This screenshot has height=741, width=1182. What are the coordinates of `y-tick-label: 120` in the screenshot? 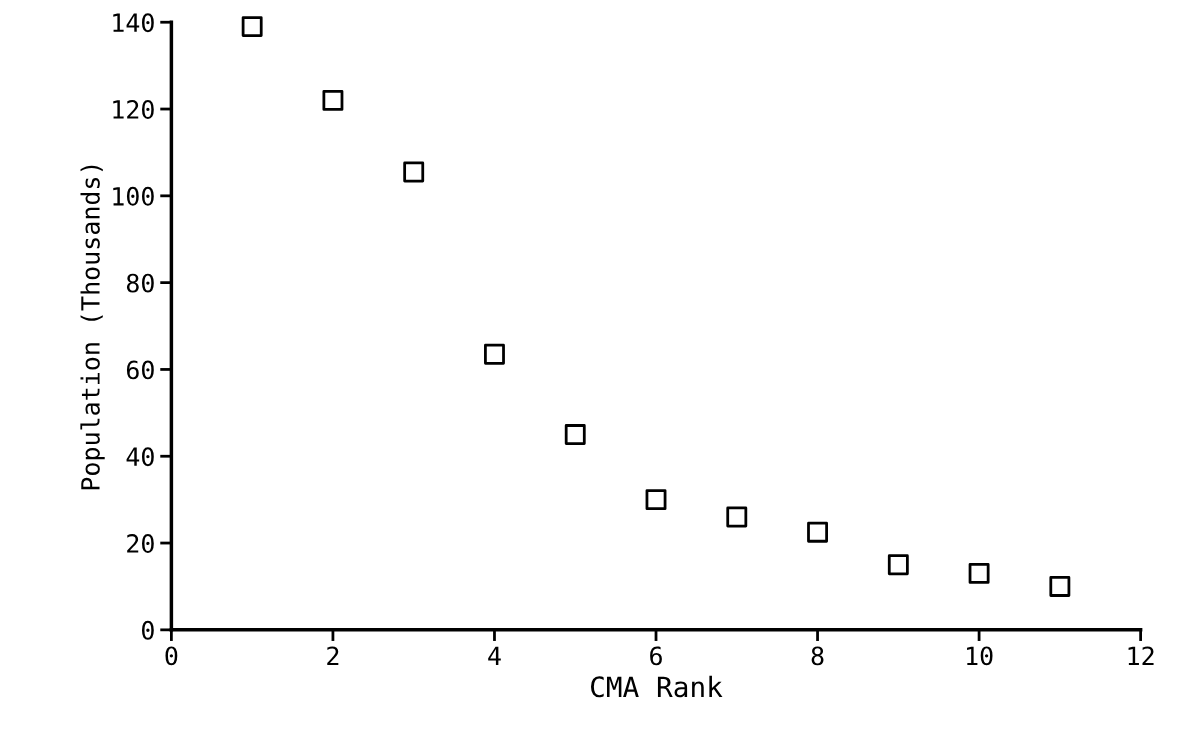 It's located at (133, 109).